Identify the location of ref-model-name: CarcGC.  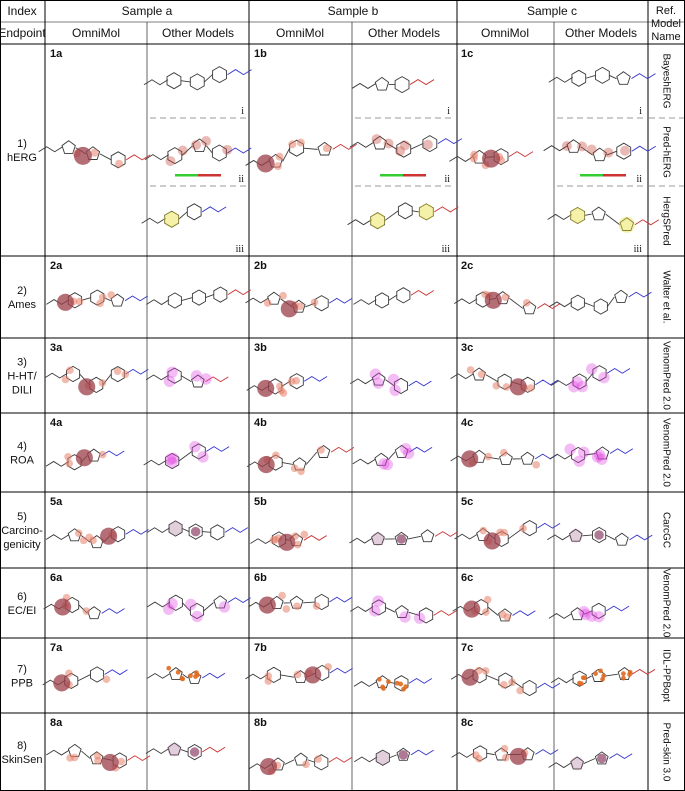
(665, 530).